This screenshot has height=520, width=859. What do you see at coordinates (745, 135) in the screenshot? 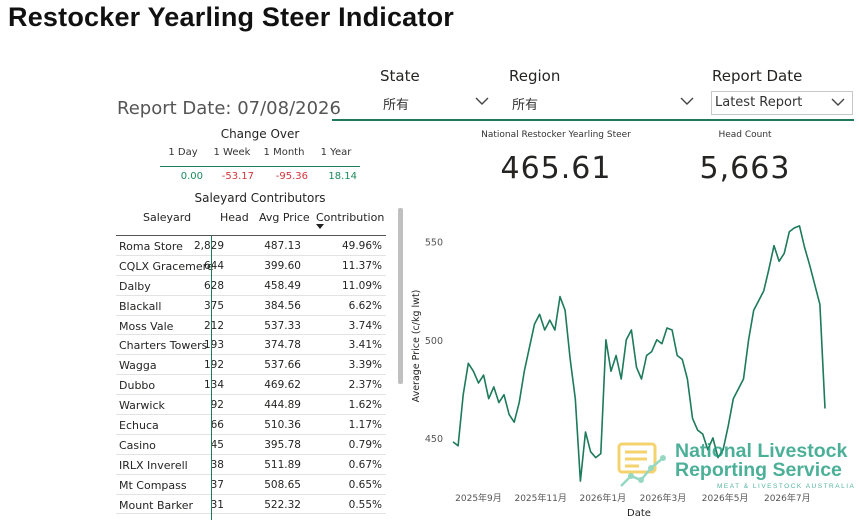
I see `head-count-label: Head Count` at bounding box center [745, 135].